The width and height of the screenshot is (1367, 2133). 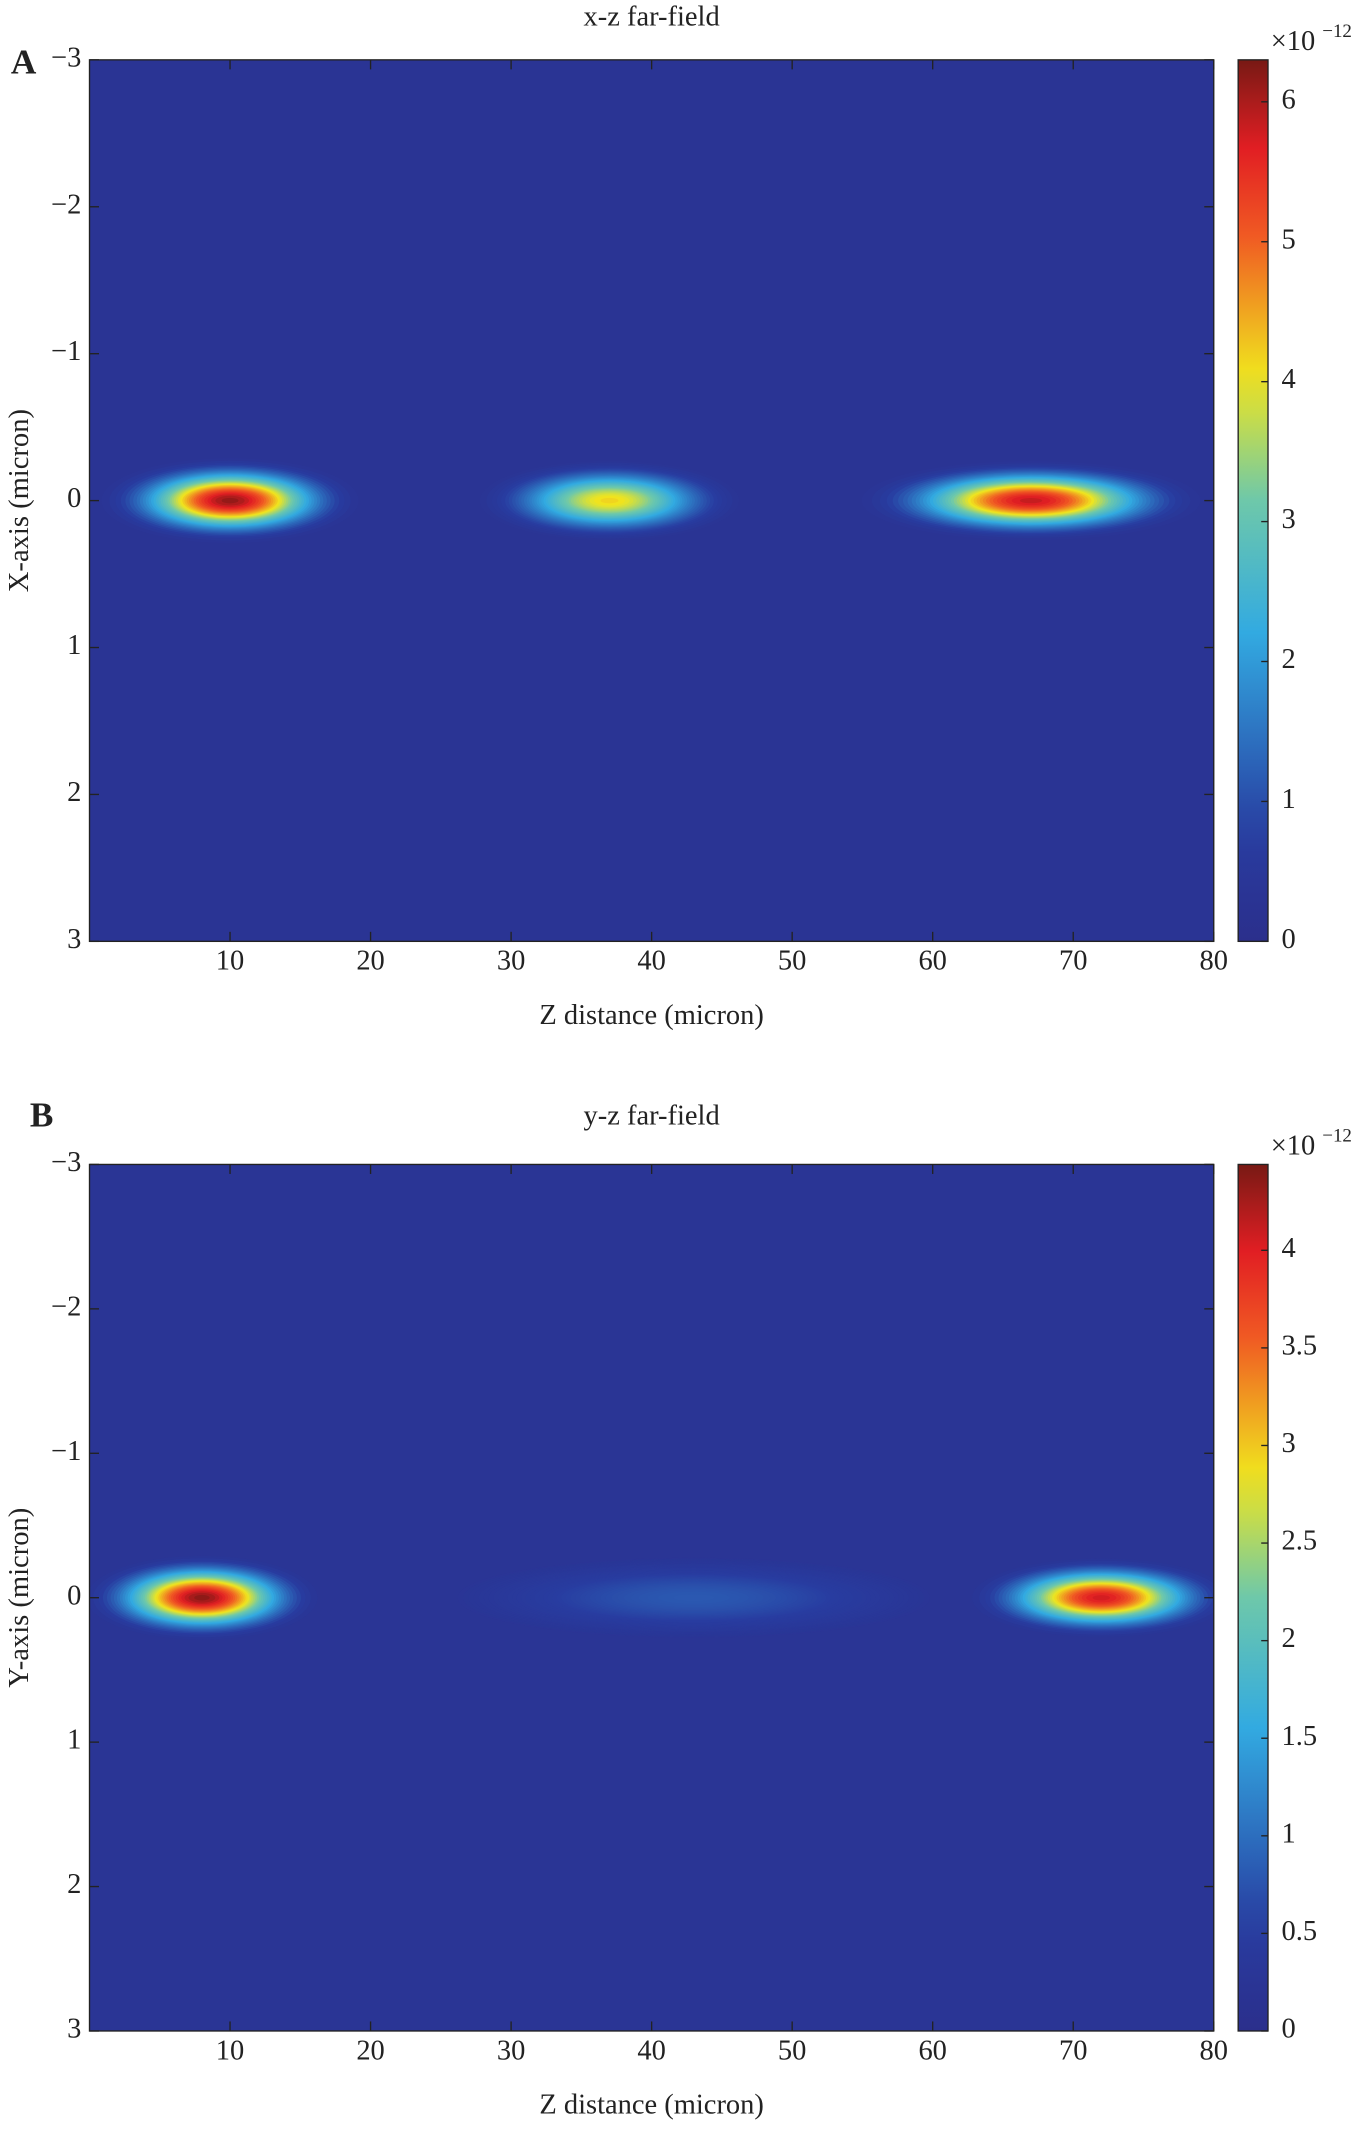 What do you see at coordinates (652, 1116) in the screenshot?
I see `chart-title: y-z far-field` at bounding box center [652, 1116].